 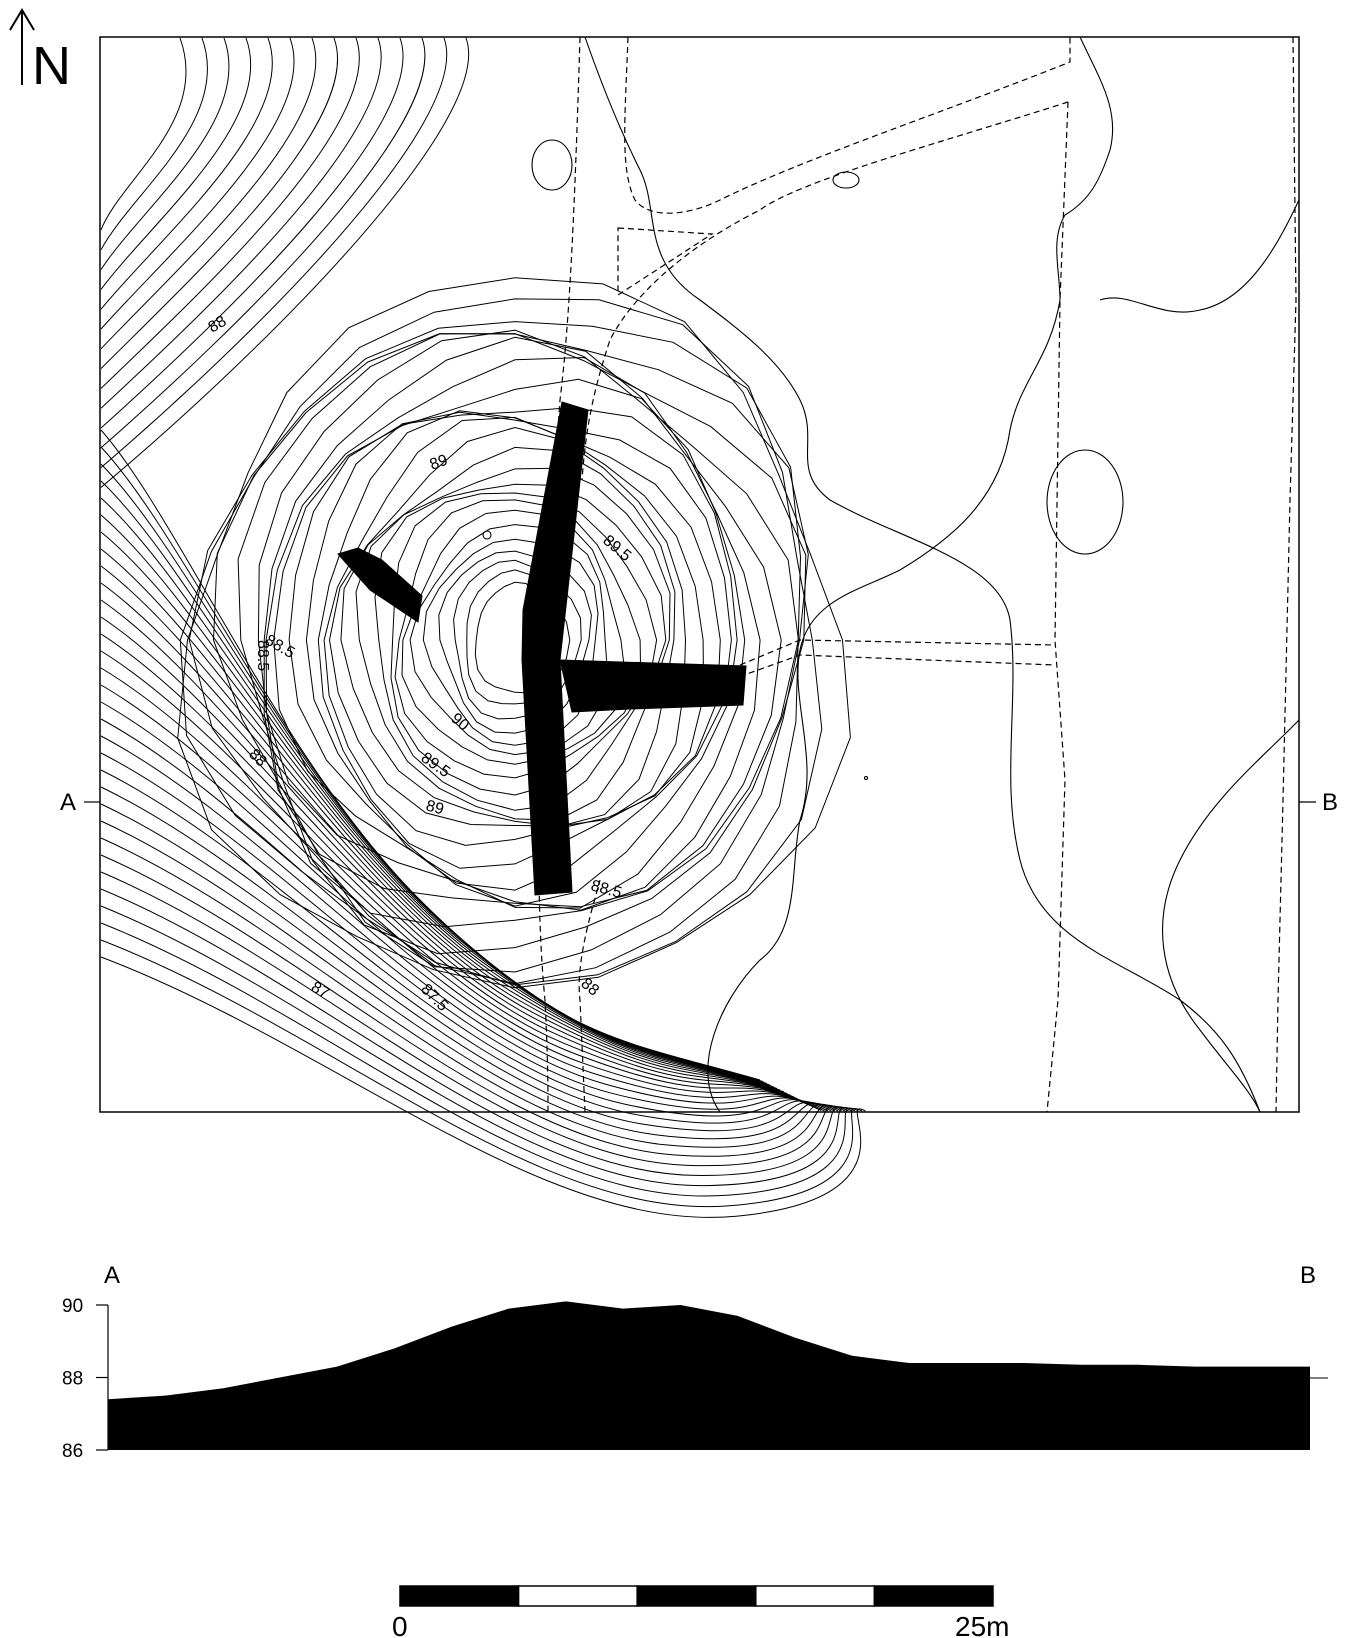 I want to click on elevation-profile: A B 90 88 86, so click(x=695, y=1362).